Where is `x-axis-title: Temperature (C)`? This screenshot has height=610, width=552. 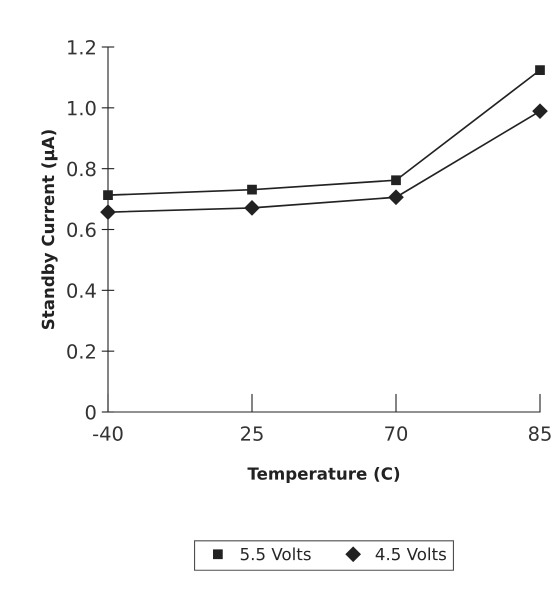 x-axis-title: Temperature (C) is located at coordinates (324, 475).